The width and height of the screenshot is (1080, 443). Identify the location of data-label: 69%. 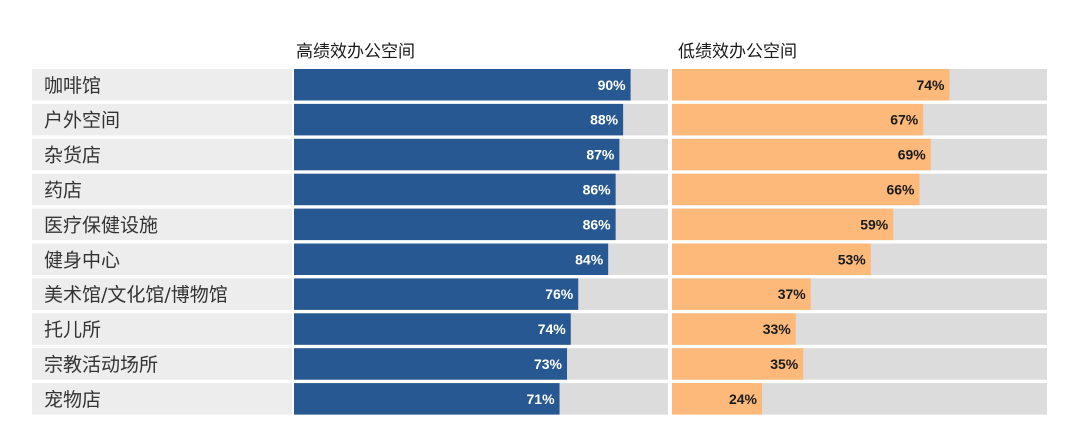
(912, 155).